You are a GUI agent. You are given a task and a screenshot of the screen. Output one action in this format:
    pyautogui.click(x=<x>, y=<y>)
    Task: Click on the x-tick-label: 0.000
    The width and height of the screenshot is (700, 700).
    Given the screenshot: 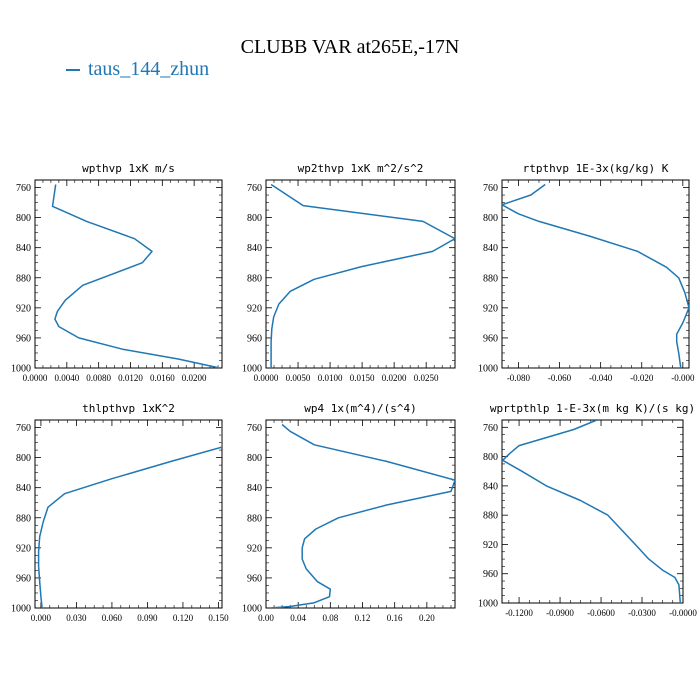 What is the action you would take?
    pyautogui.click(x=41, y=618)
    